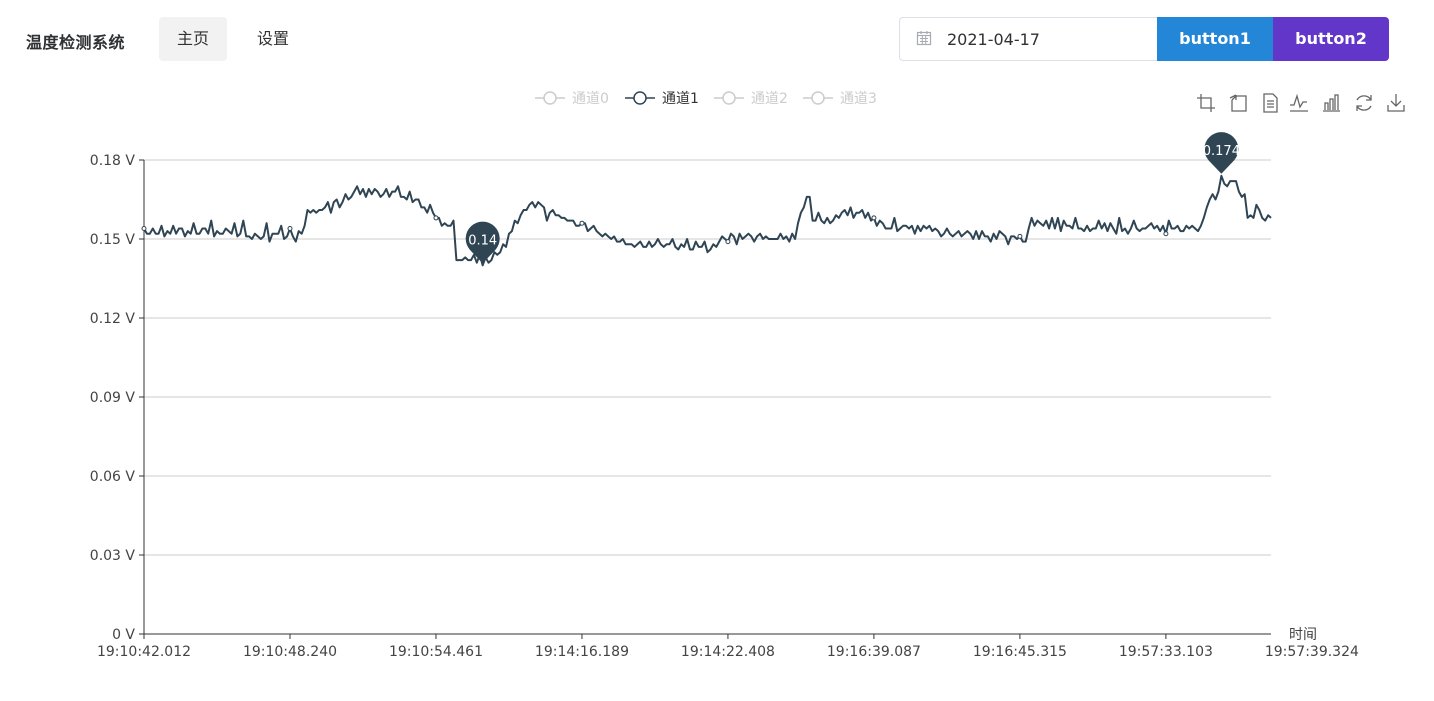  I want to click on button1: button1, so click(1215, 39).